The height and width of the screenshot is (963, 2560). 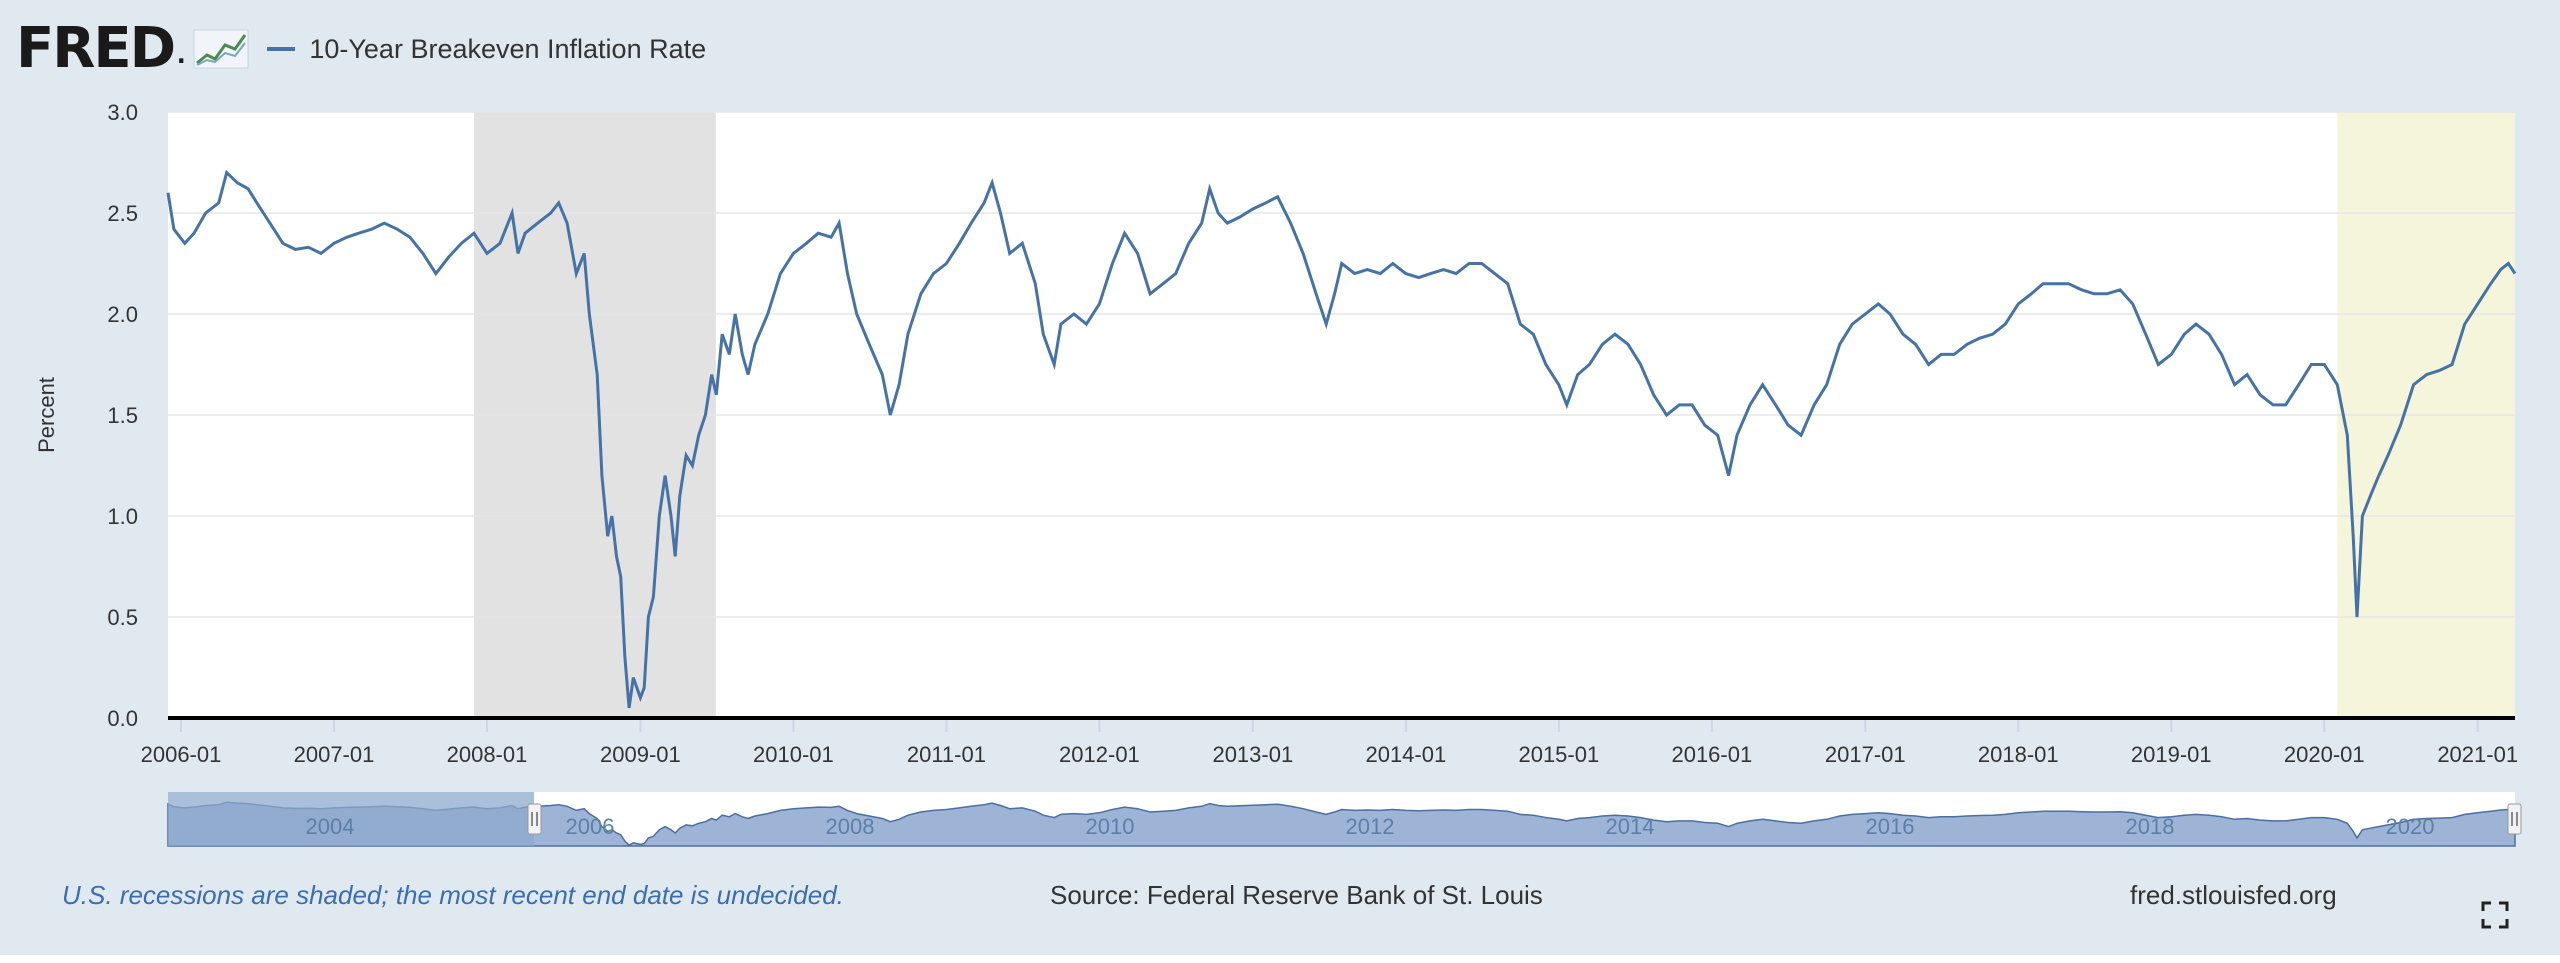 I want to click on y-tick-labels-group: 0.0 0.5 1.0 1.5 2.0 2.5 3.0, so click(x=122, y=415).